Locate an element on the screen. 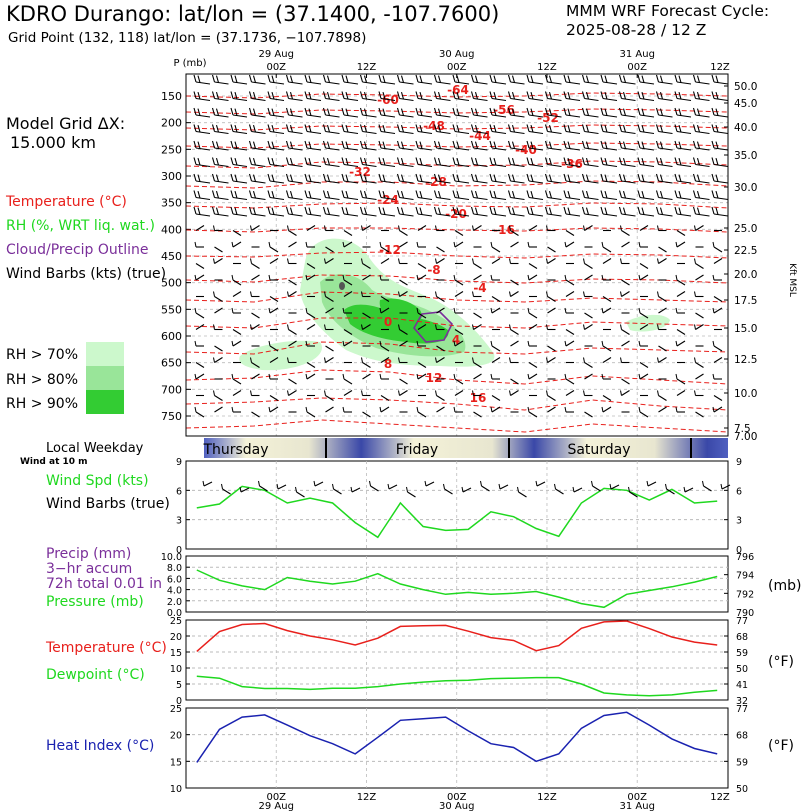 Image resolution: width=810 pixels, height=811 pixels. precip-label-line3: 72h total 0.01 in is located at coordinates (104, 584).